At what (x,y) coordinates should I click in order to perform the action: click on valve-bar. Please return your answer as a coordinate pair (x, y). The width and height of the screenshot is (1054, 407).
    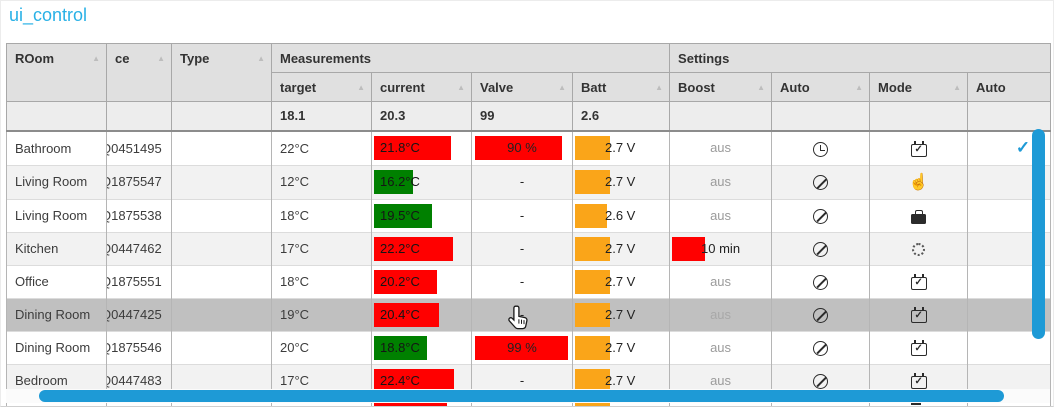
    Looking at the image, I should click on (518, 148).